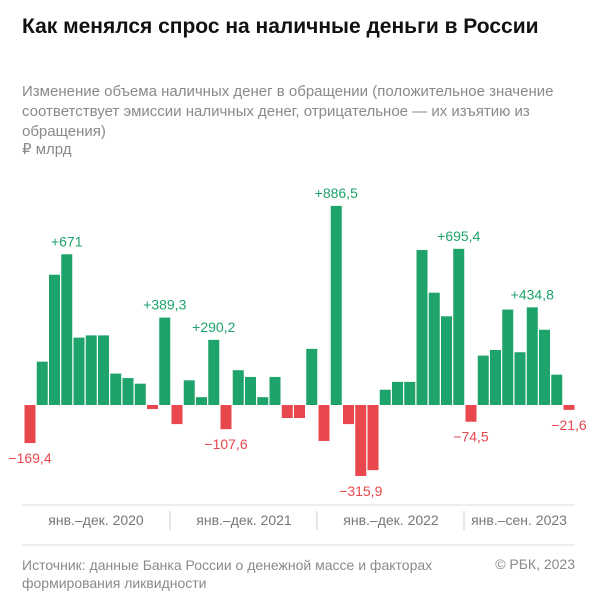 The width and height of the screenshot is (597, 600). Describe the element at coordinates (519, 520) in the screenshot. I see `period-label: янв.–сен. 2023` at that location.